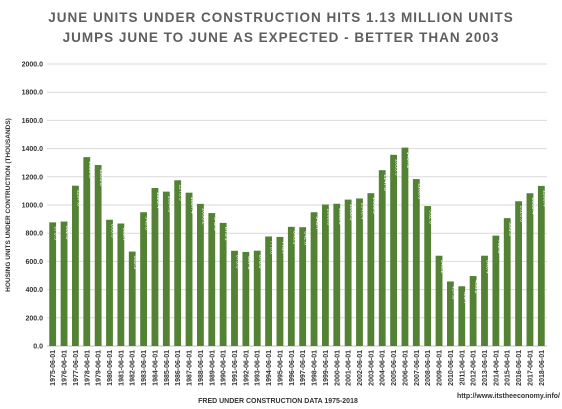 The width and height of the screenshot is (562, 409). I want to click on y-tick-label: 400.0, so click(34, 290).